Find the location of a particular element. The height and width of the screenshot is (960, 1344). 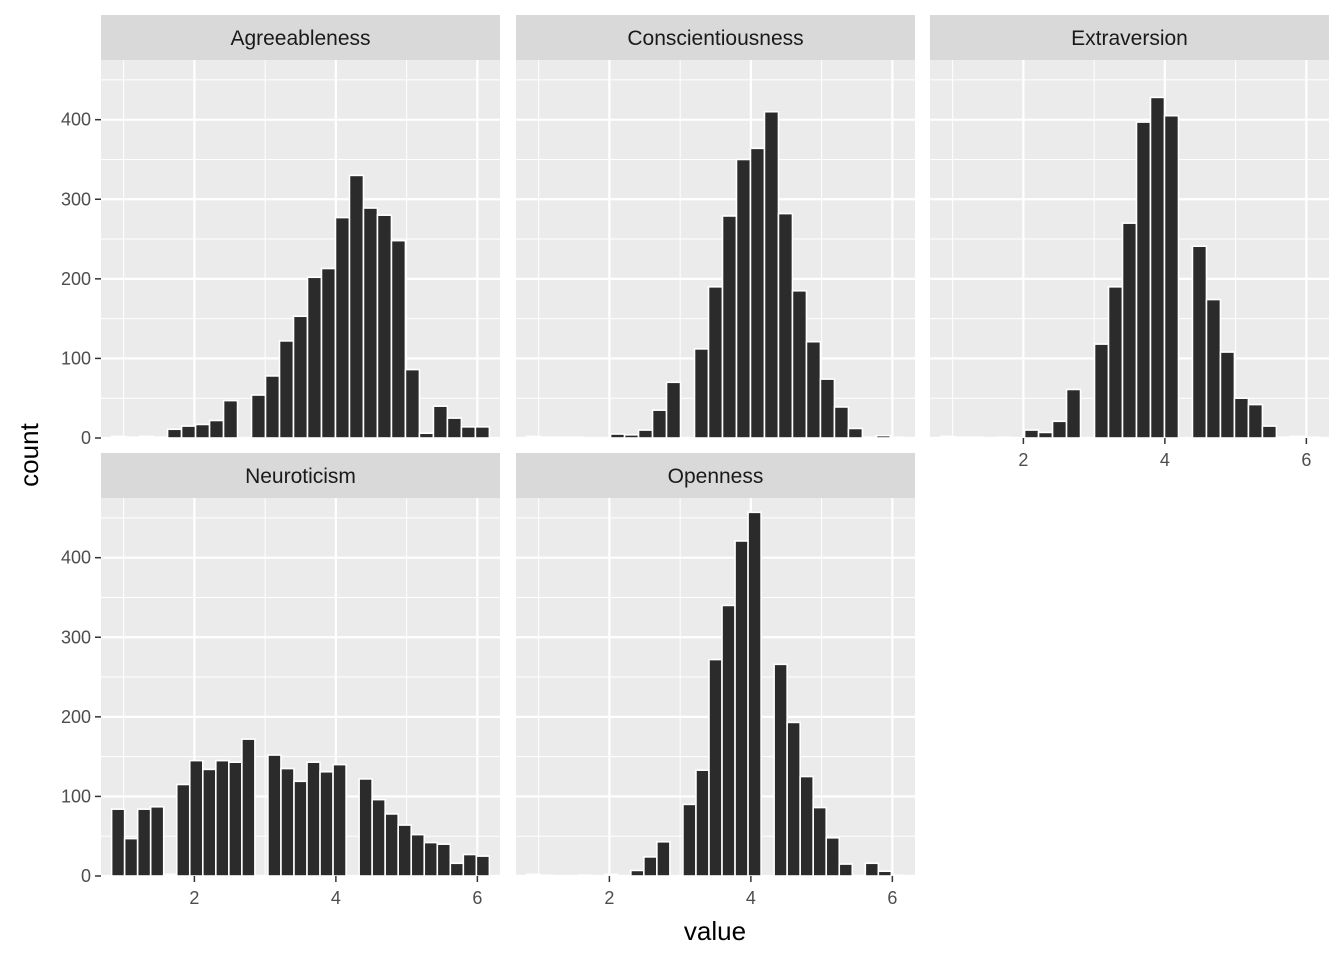

y-tick-label: 100 is located at coordinates (76, 796).